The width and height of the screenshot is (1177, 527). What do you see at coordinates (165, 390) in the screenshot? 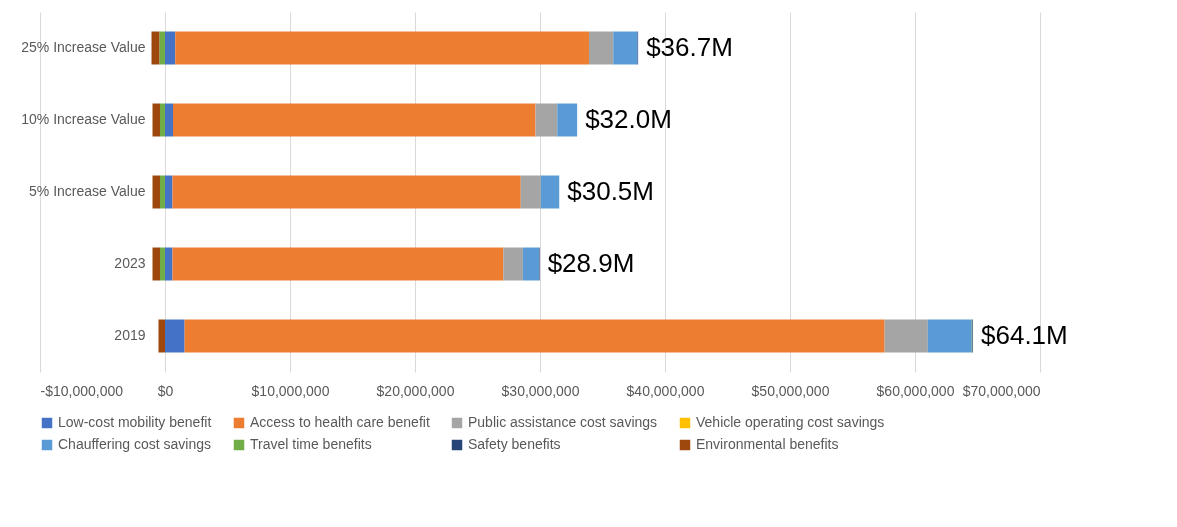
I see `x-tick-label: $0` at bounding box center [165, 390].